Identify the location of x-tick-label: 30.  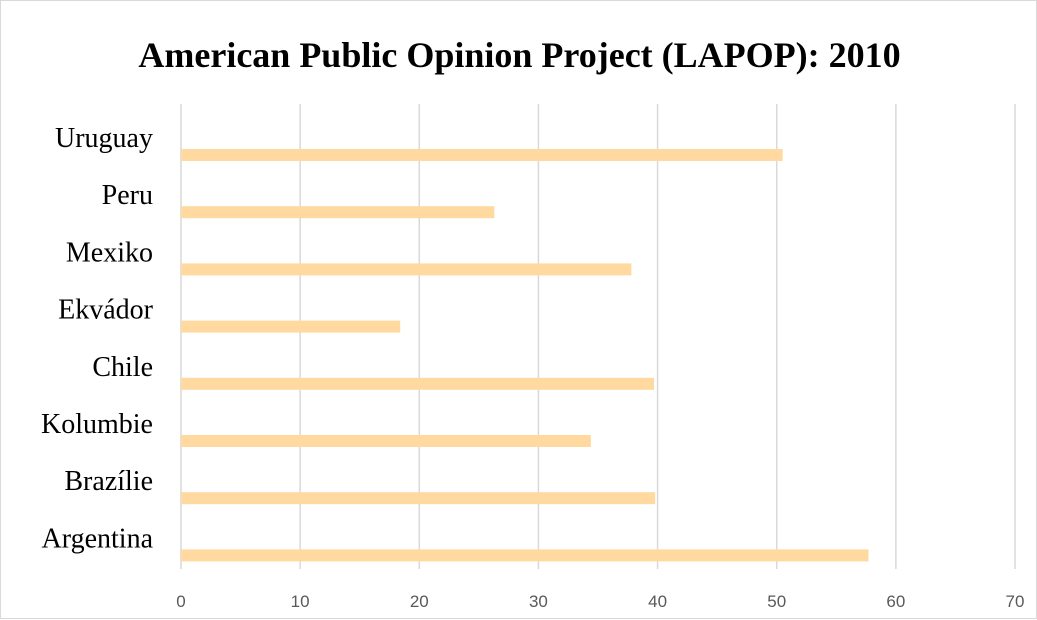
(538, 601).